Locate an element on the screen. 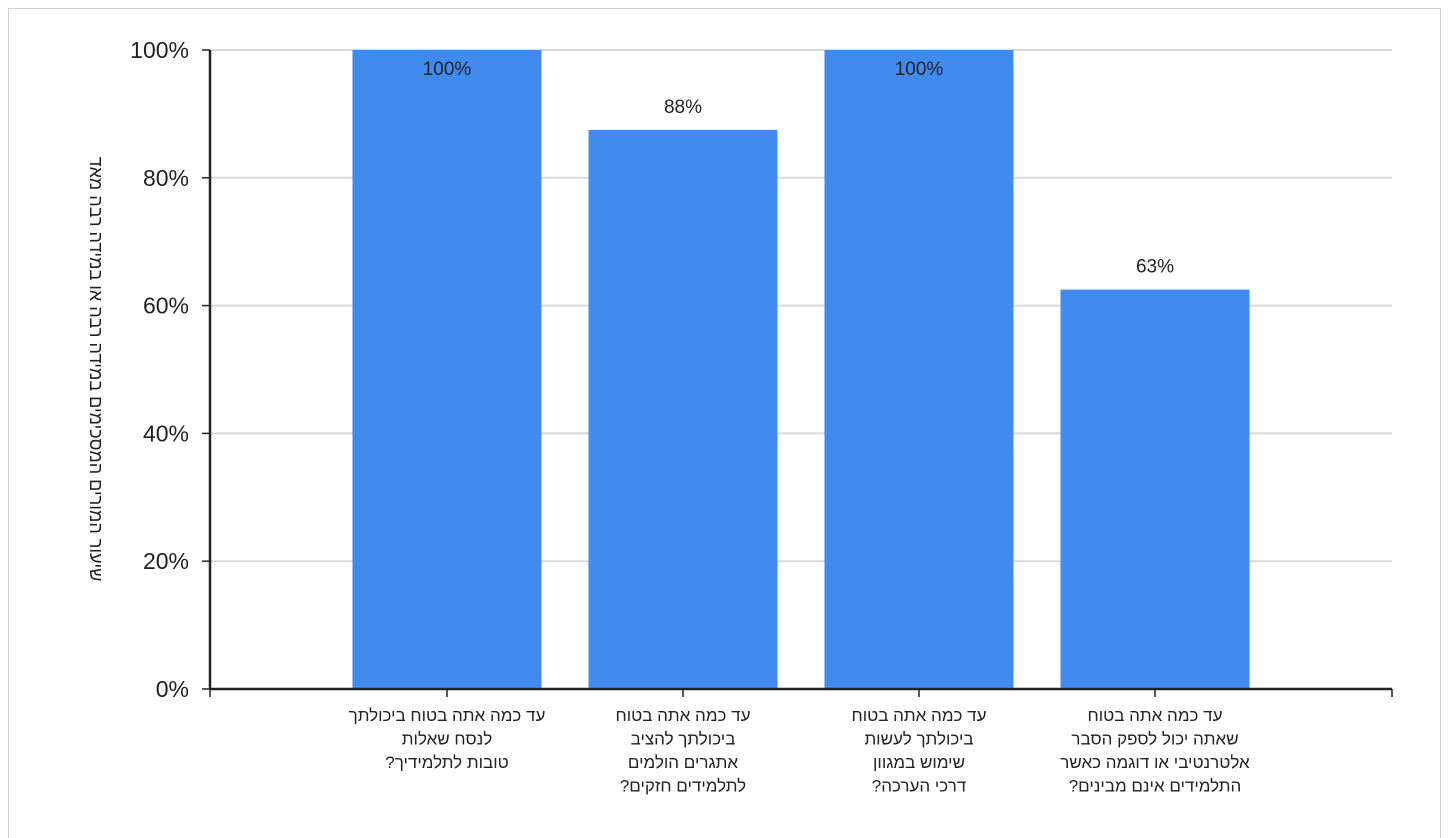 The height and width of the screenshot is (838, 1449). y-tick-label: 0% is located at coordinates (172, 689).